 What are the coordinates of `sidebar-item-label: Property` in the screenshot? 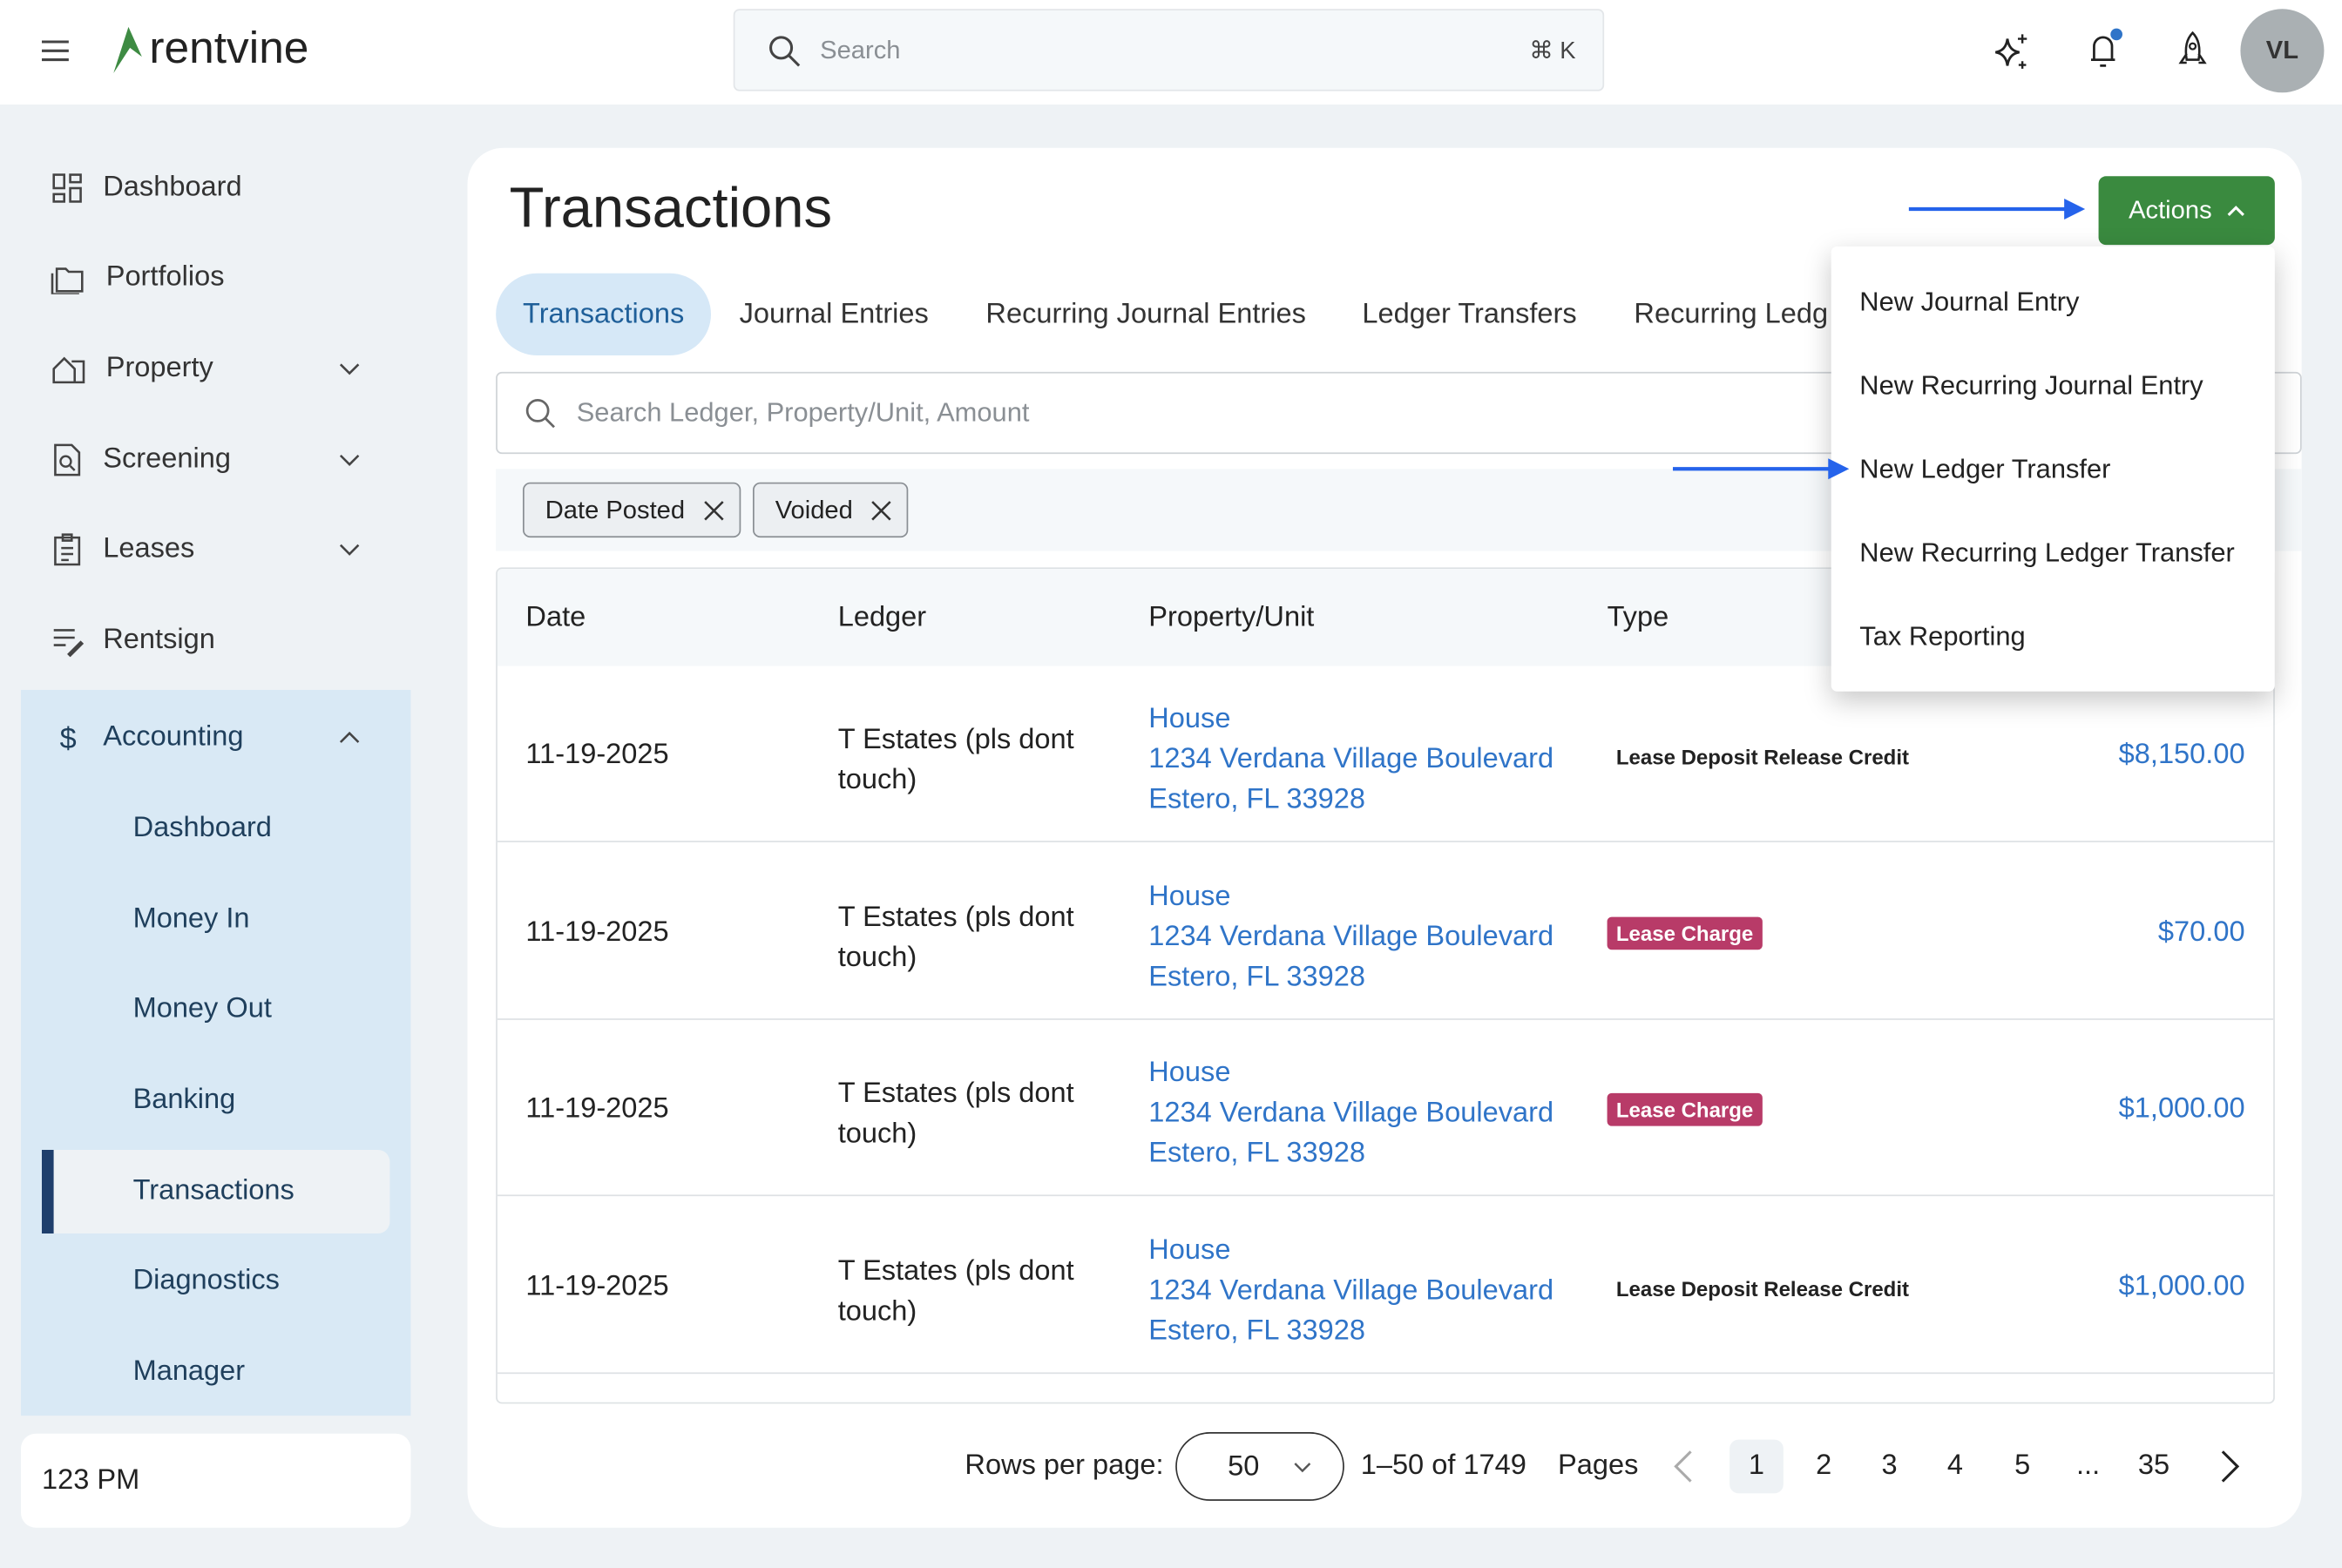 It's located at (159, 368).